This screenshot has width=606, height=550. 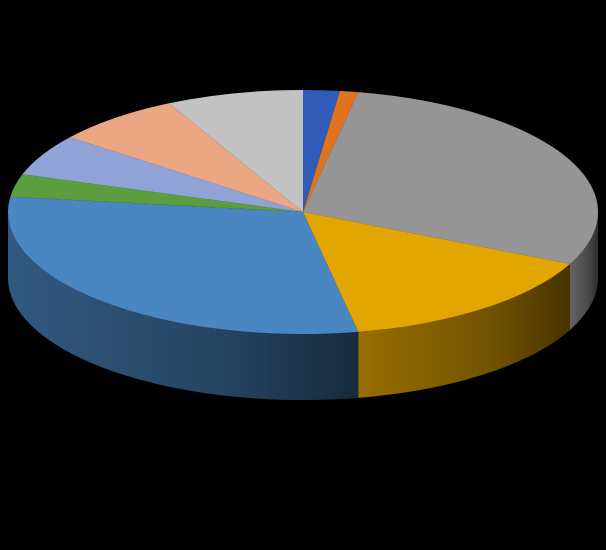 I want to click on pie-slice-4-side-shading, so click(x=464, y=330).